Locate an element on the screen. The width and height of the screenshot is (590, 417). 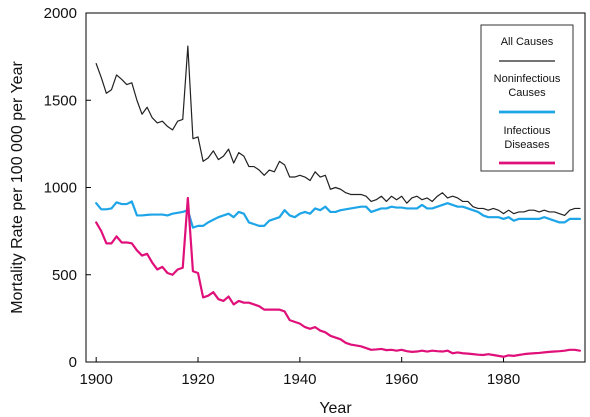
legend-label: Causes is located at coordinates (527, 93).